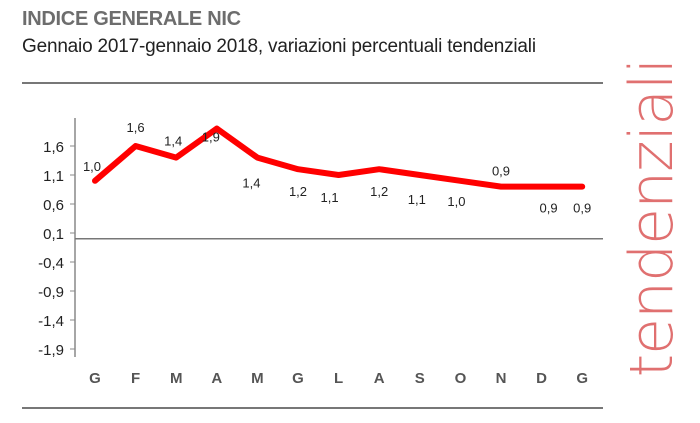 This screenshot has width=700, height=423. Describe the element at coordinates (312, 408) in the screenshot. I see `bottom-divider` at that location.